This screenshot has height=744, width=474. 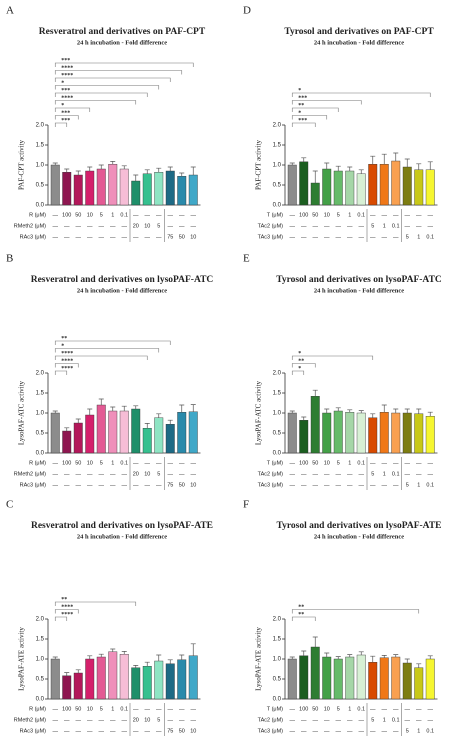 What do you see at coordinates (277, 434) in the screenshot?
I see `y-tick-label: 0.5` at bounding box center [277, 434].